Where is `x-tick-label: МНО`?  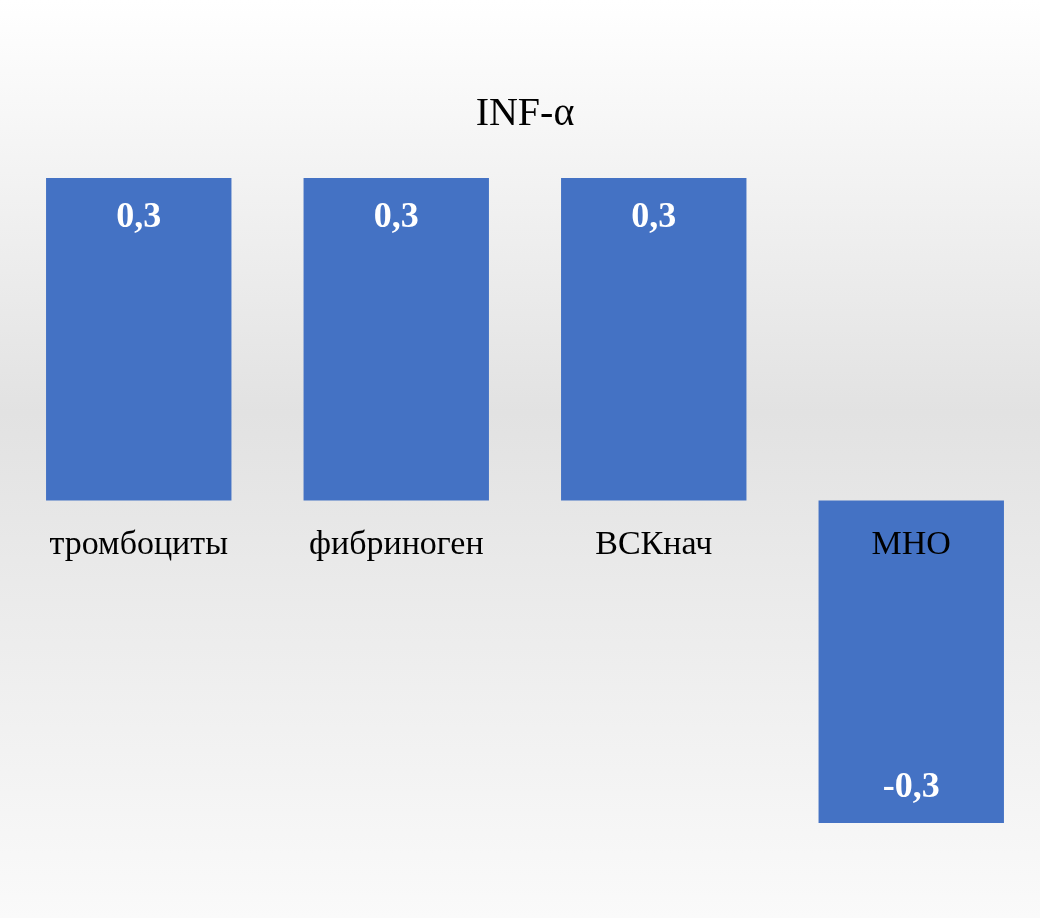 x-tick-label: МНО is located at coordinates (911, 543).